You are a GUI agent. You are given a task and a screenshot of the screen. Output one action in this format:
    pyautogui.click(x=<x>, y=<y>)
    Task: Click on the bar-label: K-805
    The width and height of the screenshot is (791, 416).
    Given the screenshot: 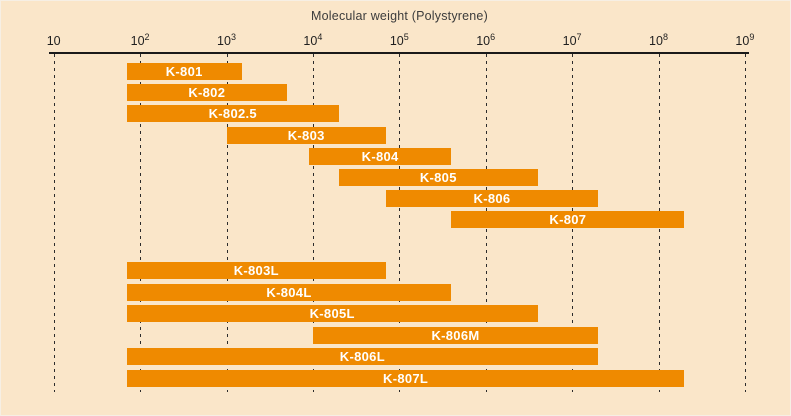 What is the action you would take?
    pyautogui.click(x=438, y=177)
    